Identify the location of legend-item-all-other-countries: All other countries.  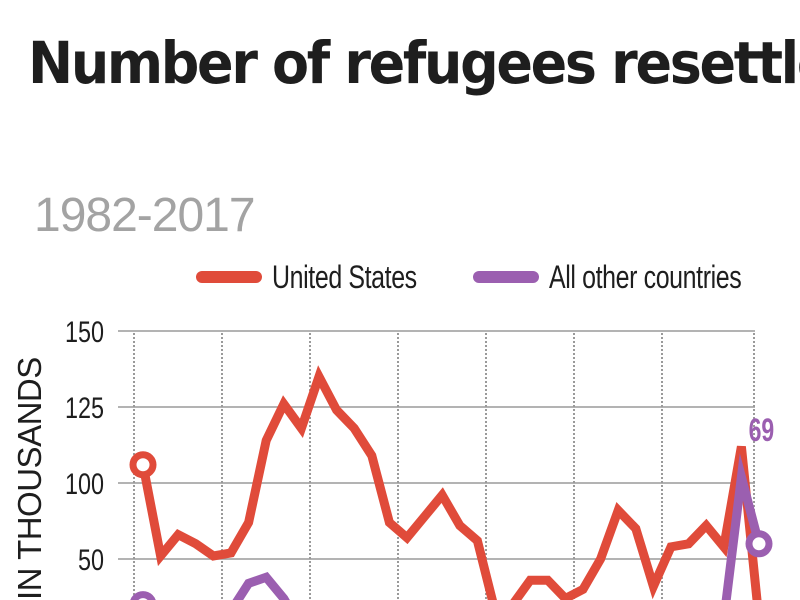
(634, 277).